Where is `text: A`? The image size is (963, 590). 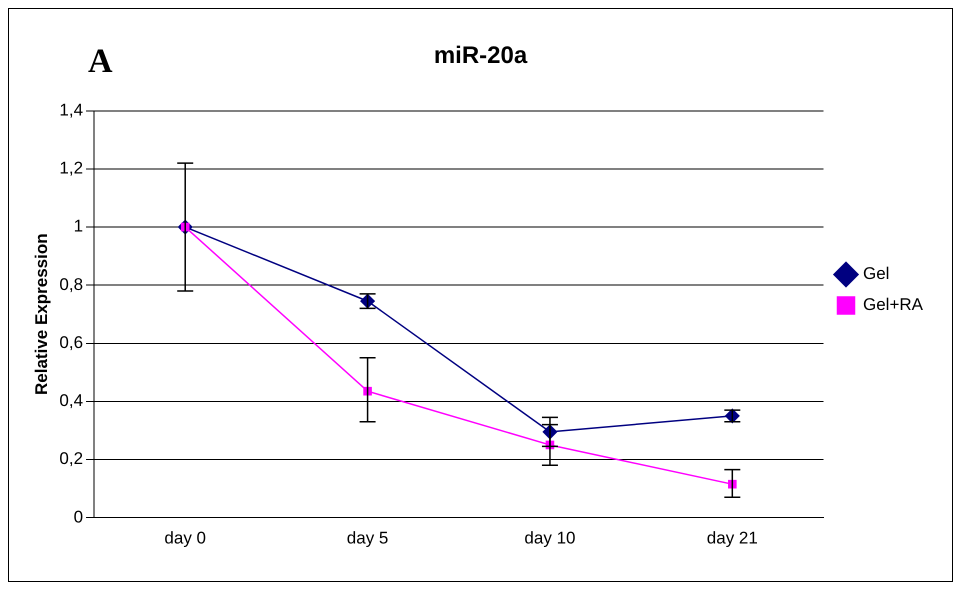 text: A is located at coordinates (100, 61).